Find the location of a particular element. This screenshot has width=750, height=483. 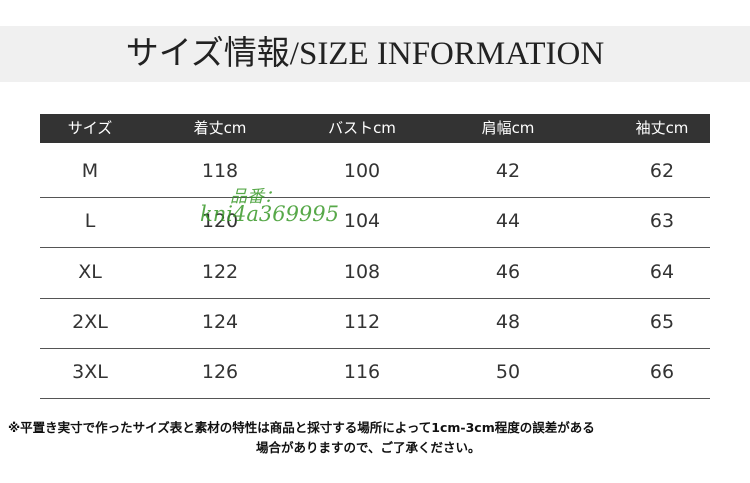

table-cell: 48 is located at coordinates (508, 321).